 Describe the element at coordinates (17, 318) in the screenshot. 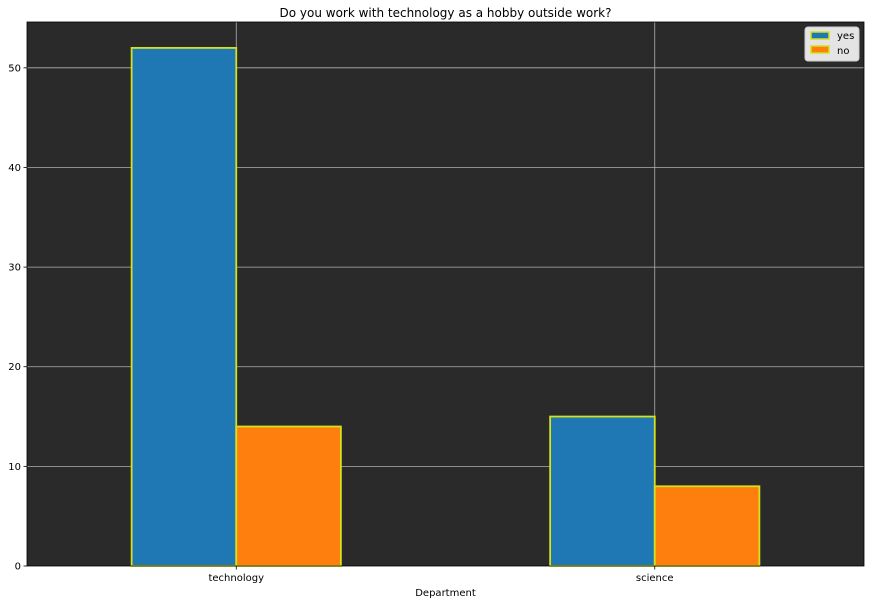

I see `y-axis: 0 10 20 30 40 50` at that location.